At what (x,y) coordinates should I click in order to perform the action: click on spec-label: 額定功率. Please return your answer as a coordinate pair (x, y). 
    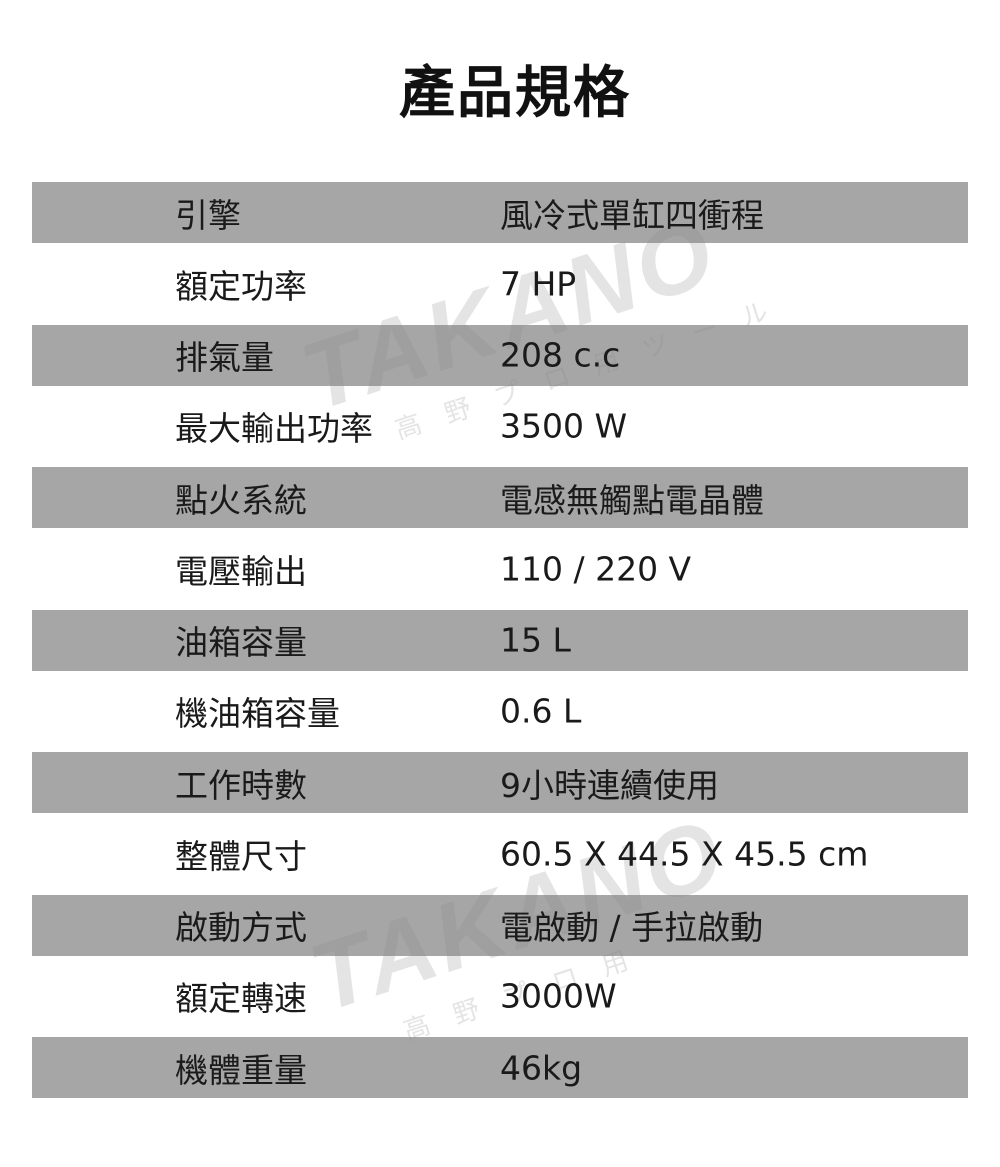
    Looking at the image, I should click on (241, 286).